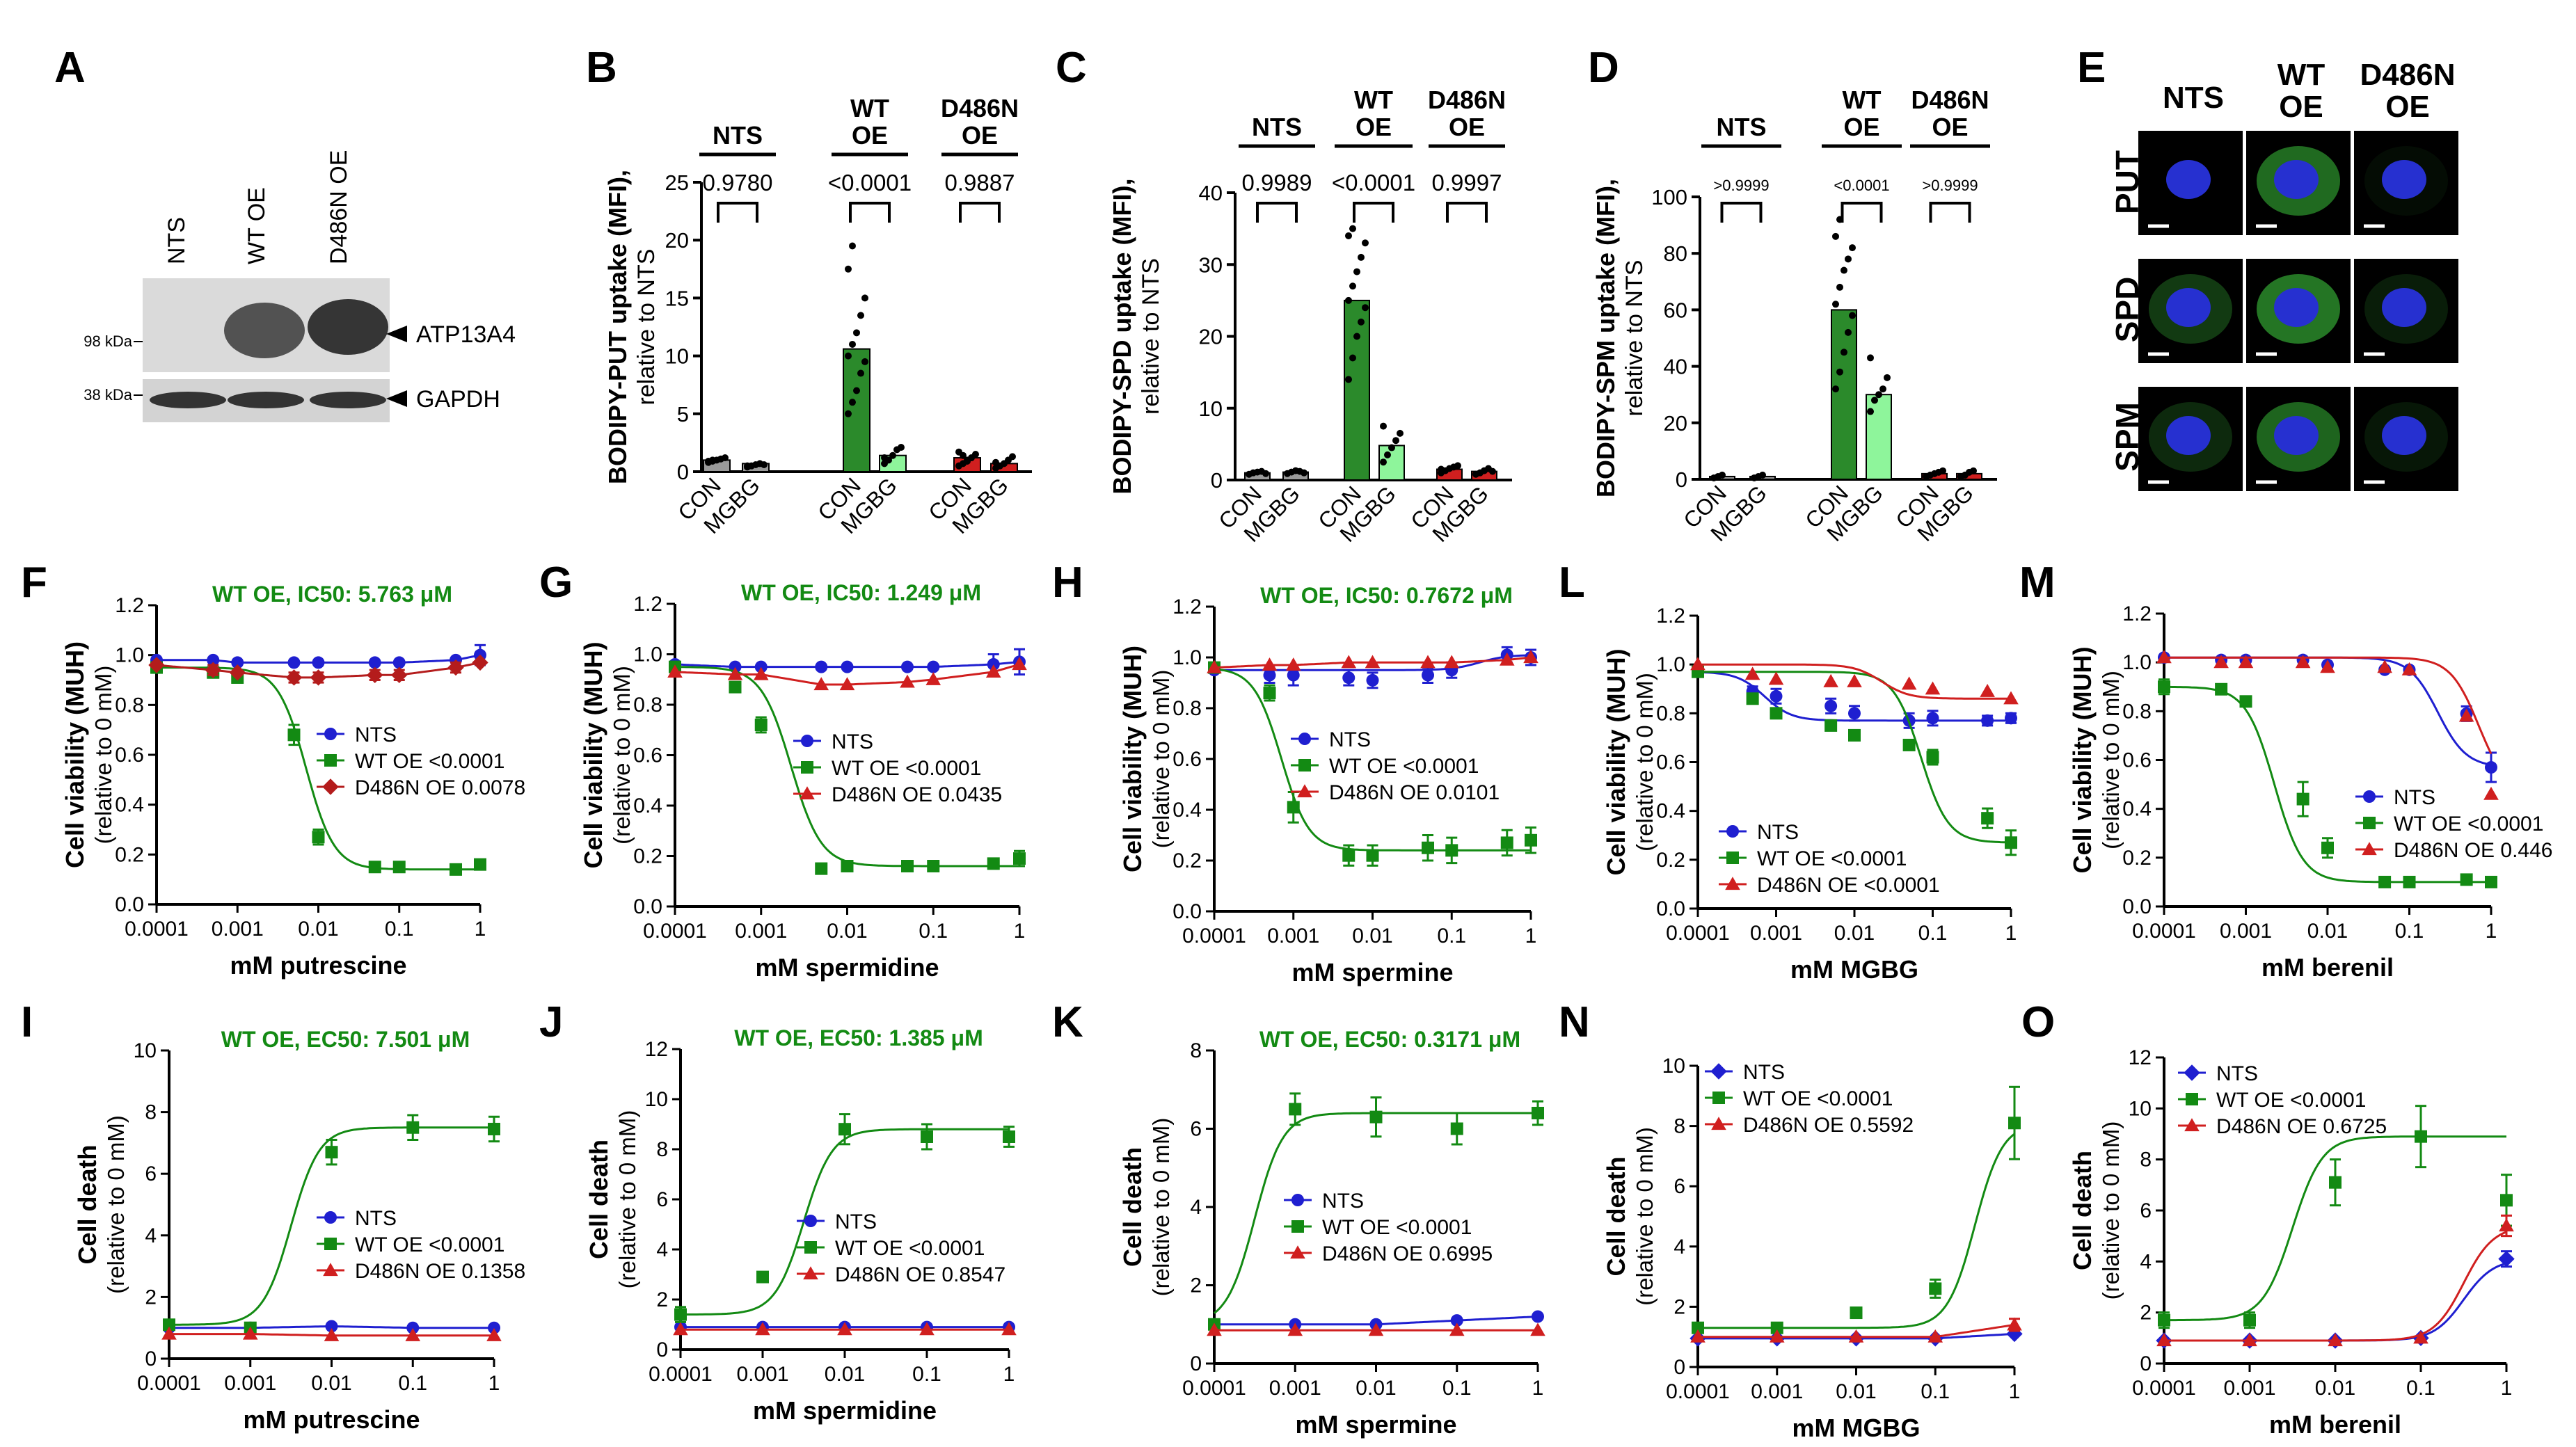 The image size is (2576, 1447). What do you see at coordinates (1862, 100) in the screenshot?
I see `group-label-line: WT` at bounding box center [1862, 100].